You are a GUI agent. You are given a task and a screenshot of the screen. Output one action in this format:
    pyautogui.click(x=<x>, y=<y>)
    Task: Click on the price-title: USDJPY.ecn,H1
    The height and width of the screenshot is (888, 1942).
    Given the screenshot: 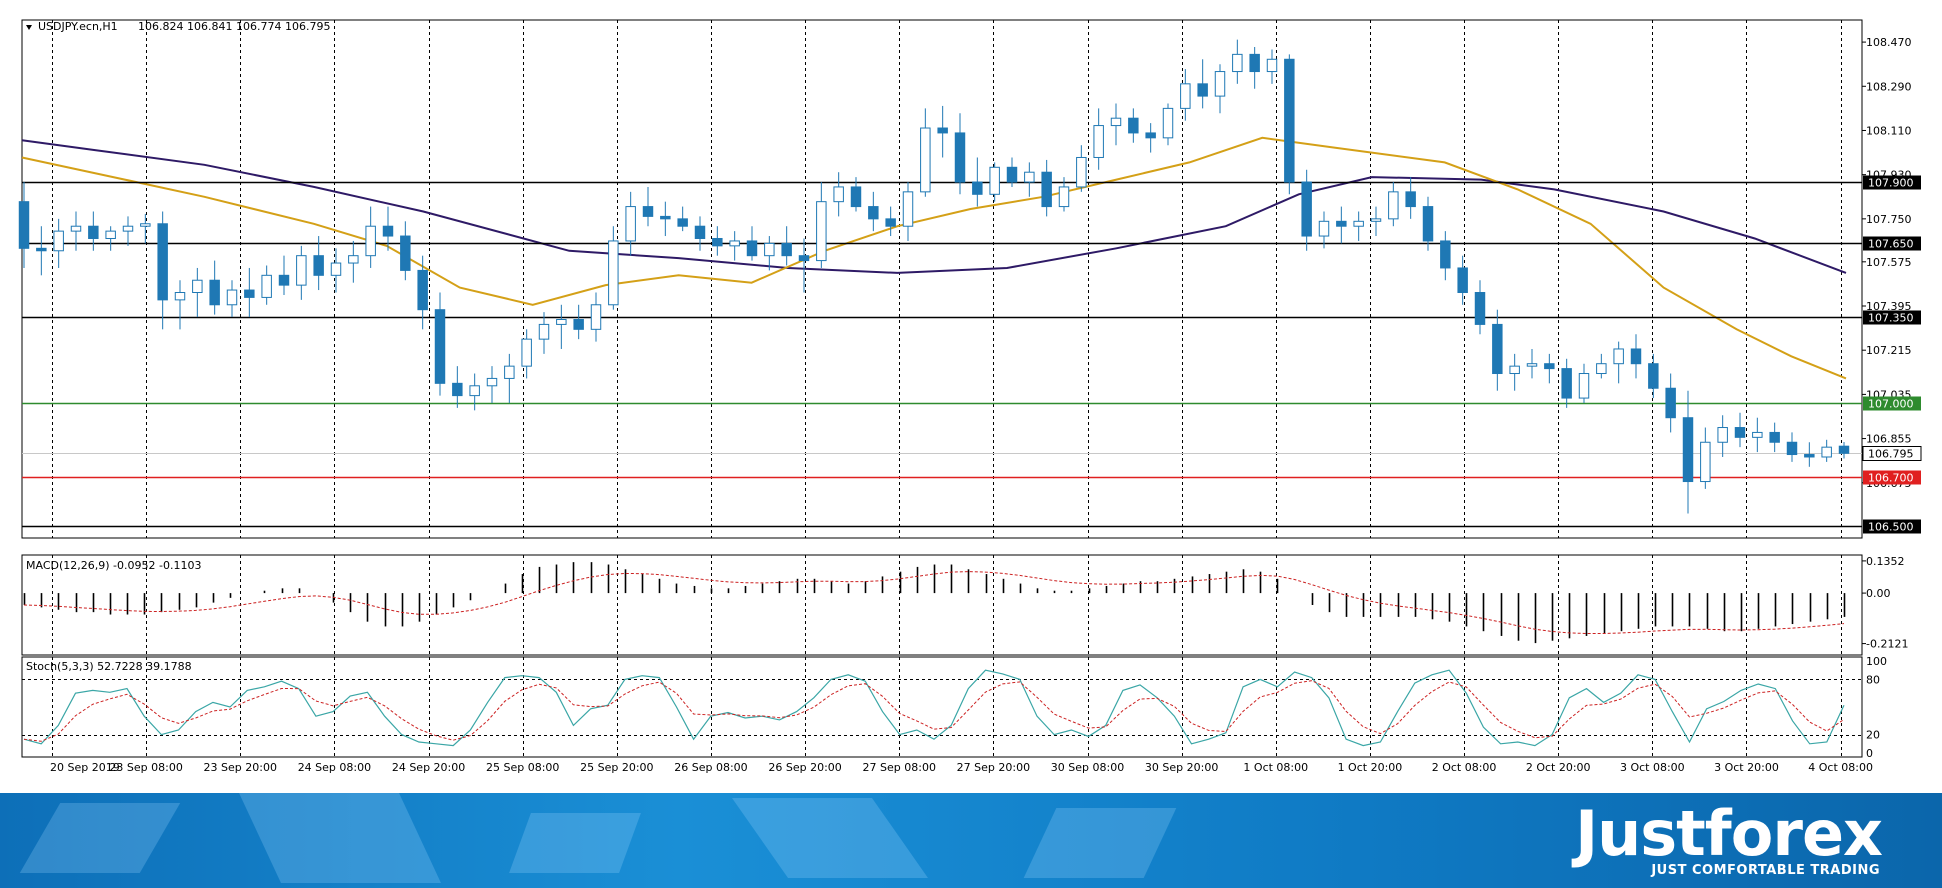 What is the action you would take?
    pyautogui.click(x=78, y=26)
    